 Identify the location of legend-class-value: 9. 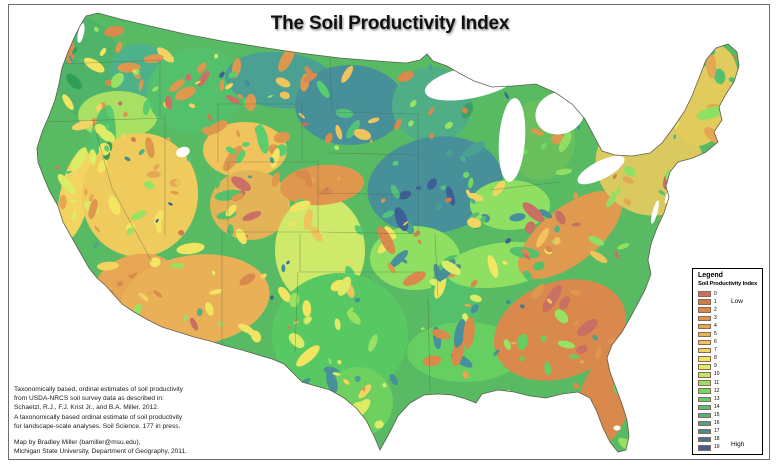
(715, 366).